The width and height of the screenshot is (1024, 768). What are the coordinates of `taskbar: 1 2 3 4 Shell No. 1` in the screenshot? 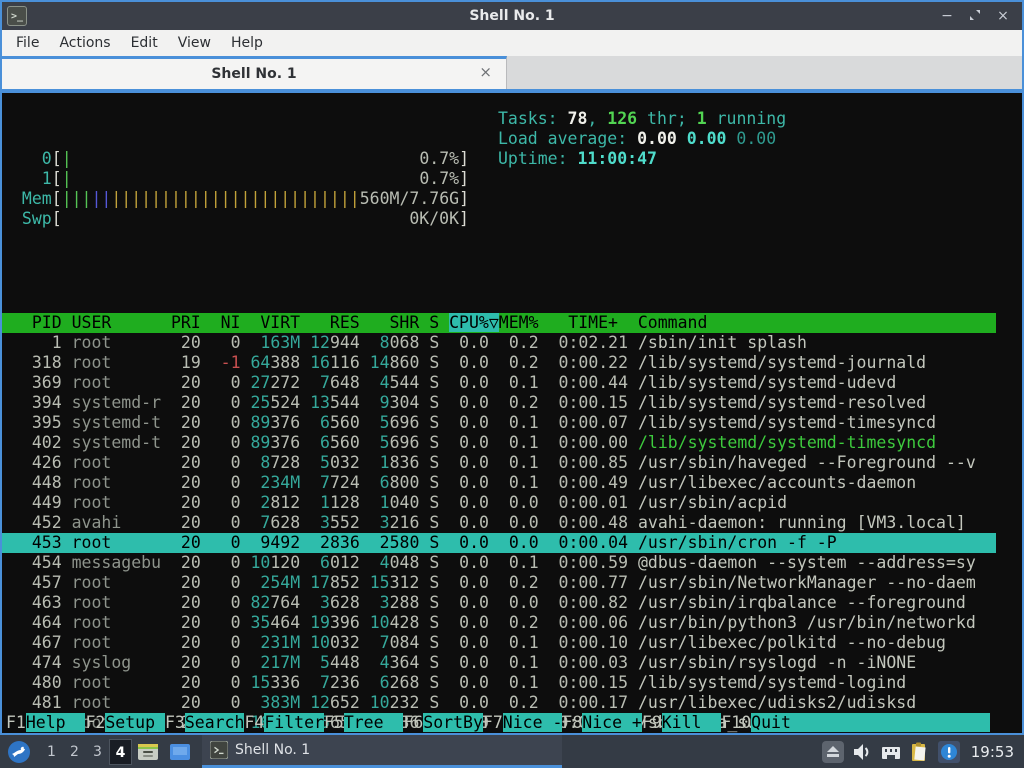 It's located at (512, 751).